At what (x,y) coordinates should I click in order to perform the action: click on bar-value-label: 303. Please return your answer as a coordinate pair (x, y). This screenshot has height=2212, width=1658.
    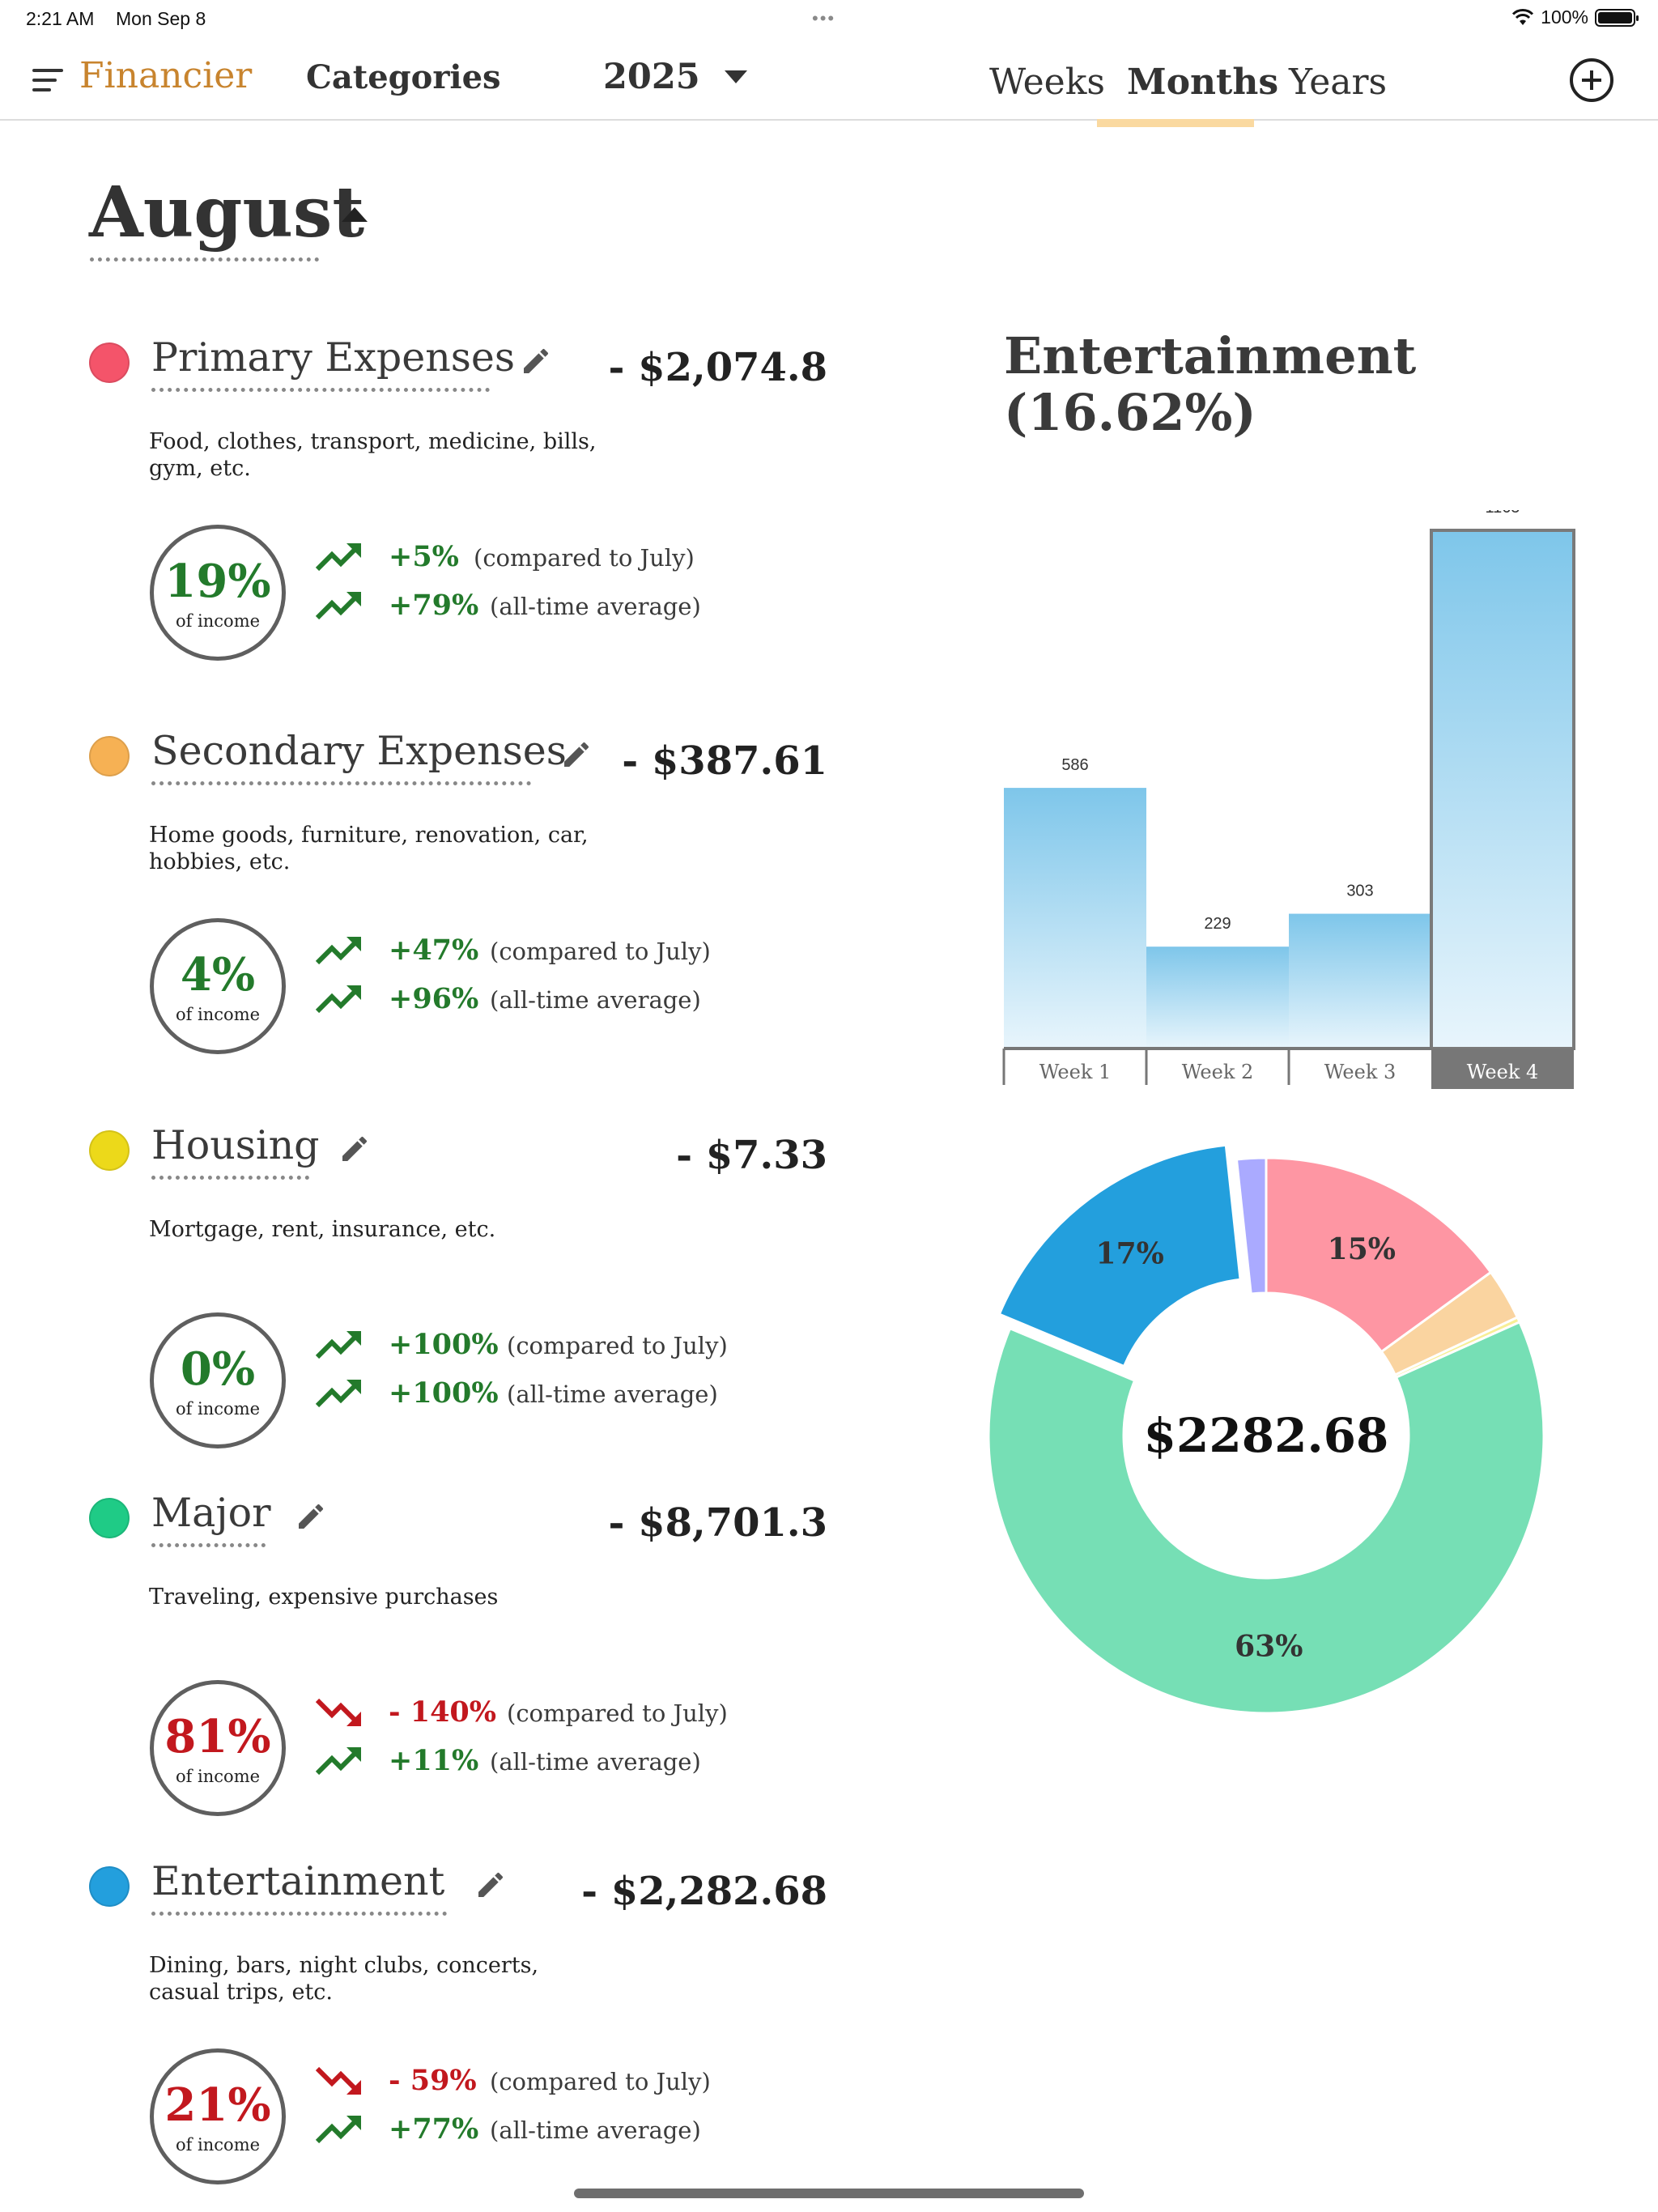
    Looking at the image, I should click on (1359, 892).